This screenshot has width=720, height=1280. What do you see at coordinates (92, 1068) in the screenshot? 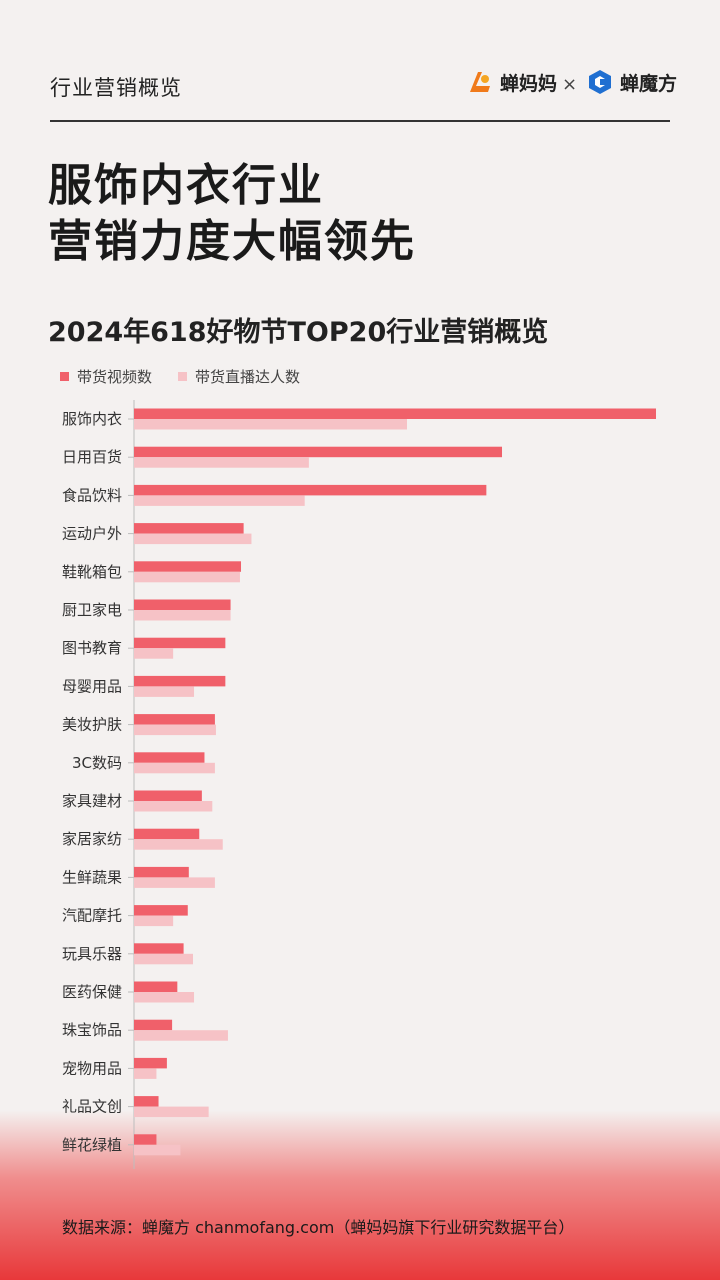
I see `category-label: 宠物用品` at bounding box center [92, 1068].